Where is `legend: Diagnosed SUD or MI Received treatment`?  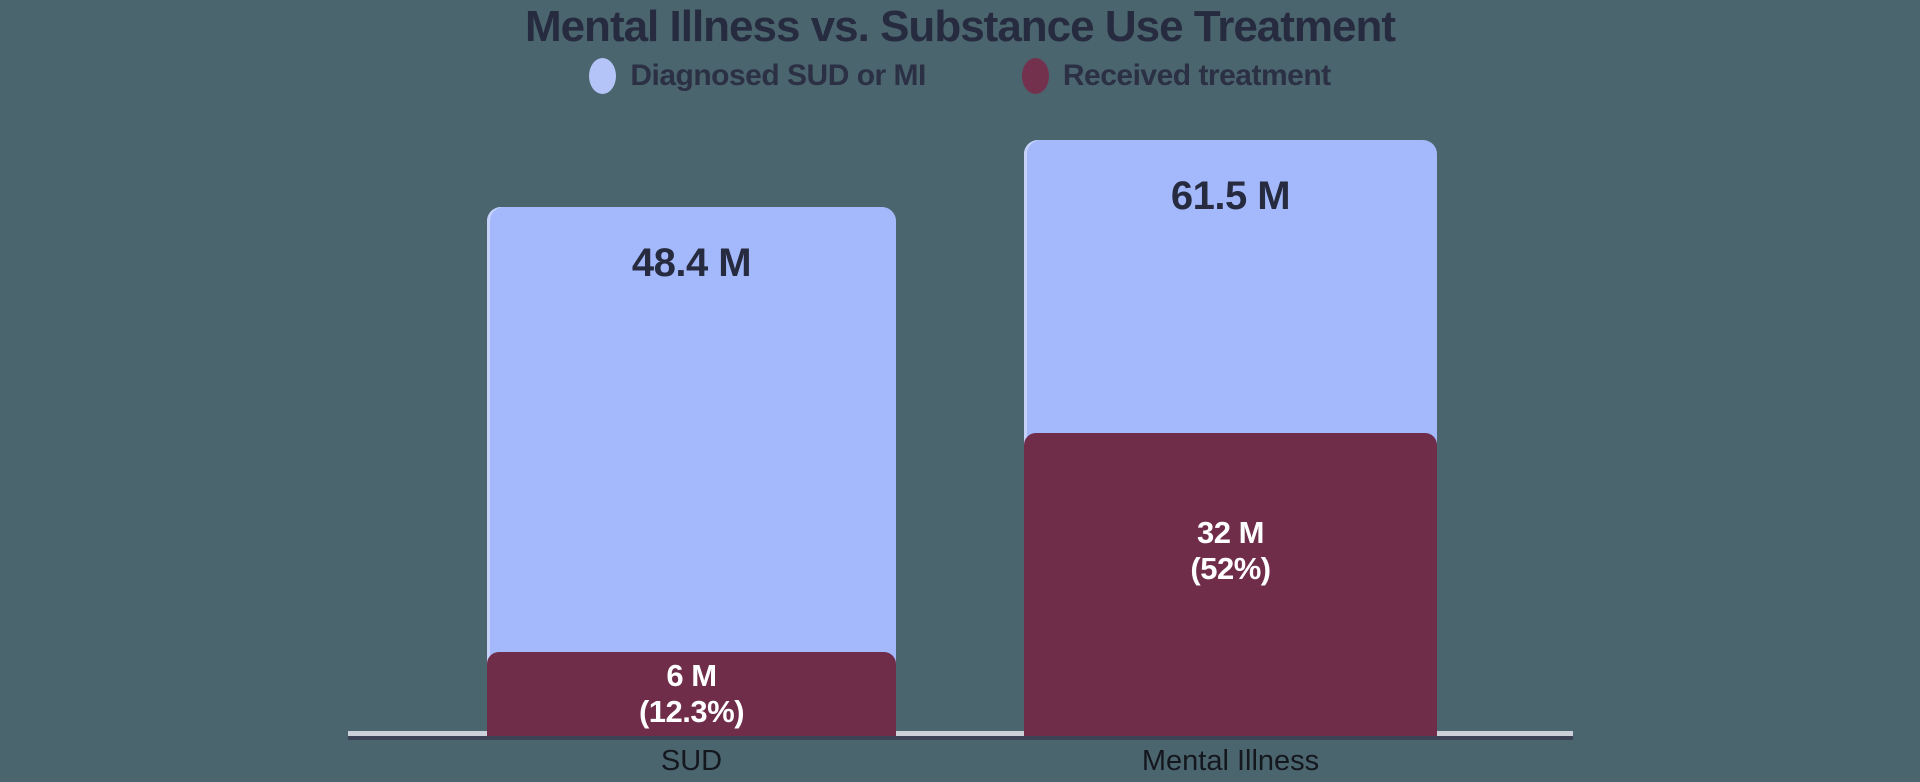 legend: Diagnosed SUD or MI Received treatment is located at coordinates (960, 76).